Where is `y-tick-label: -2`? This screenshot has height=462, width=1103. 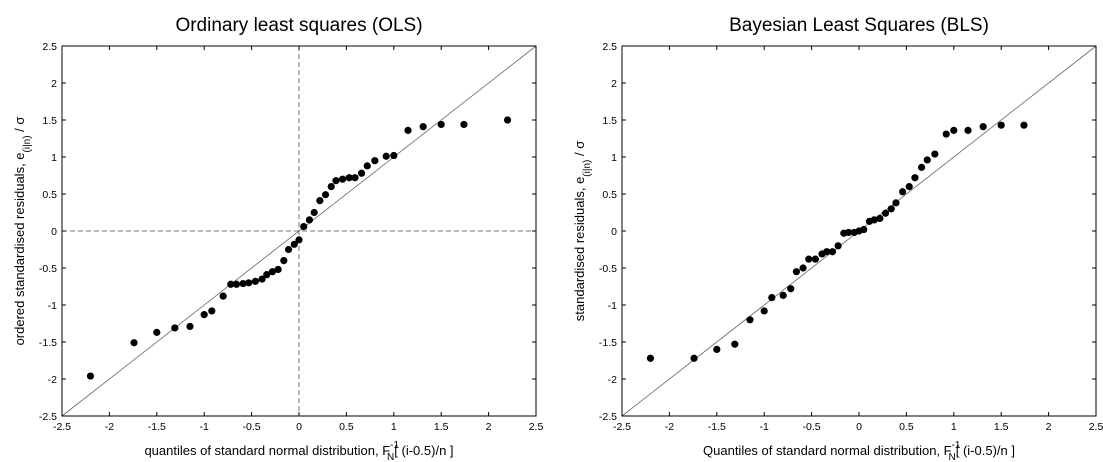
y-tick-label: -2 is located at coordinates (612, 380).